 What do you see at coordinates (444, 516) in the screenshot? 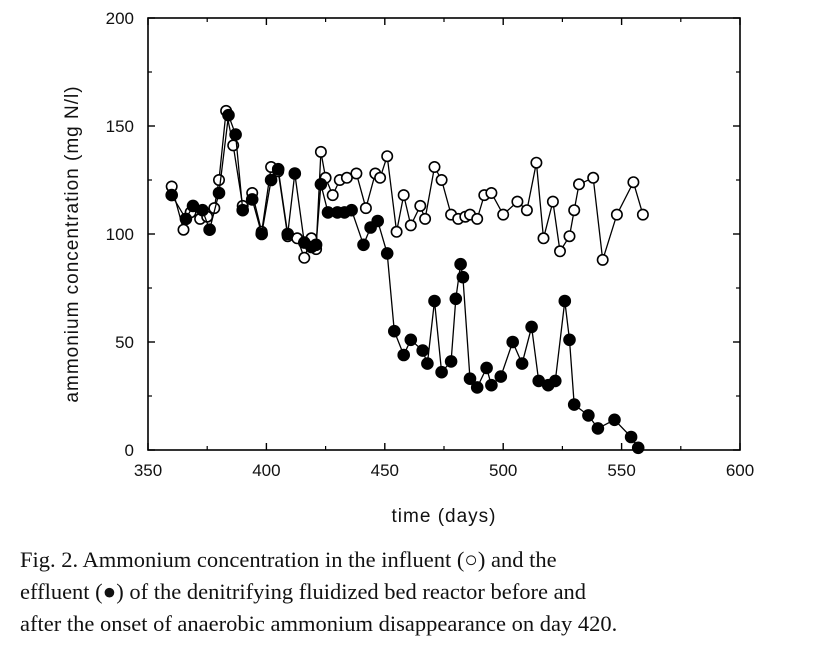
I see `x-axis-title: time (days)` at bounding box center [444, 516].